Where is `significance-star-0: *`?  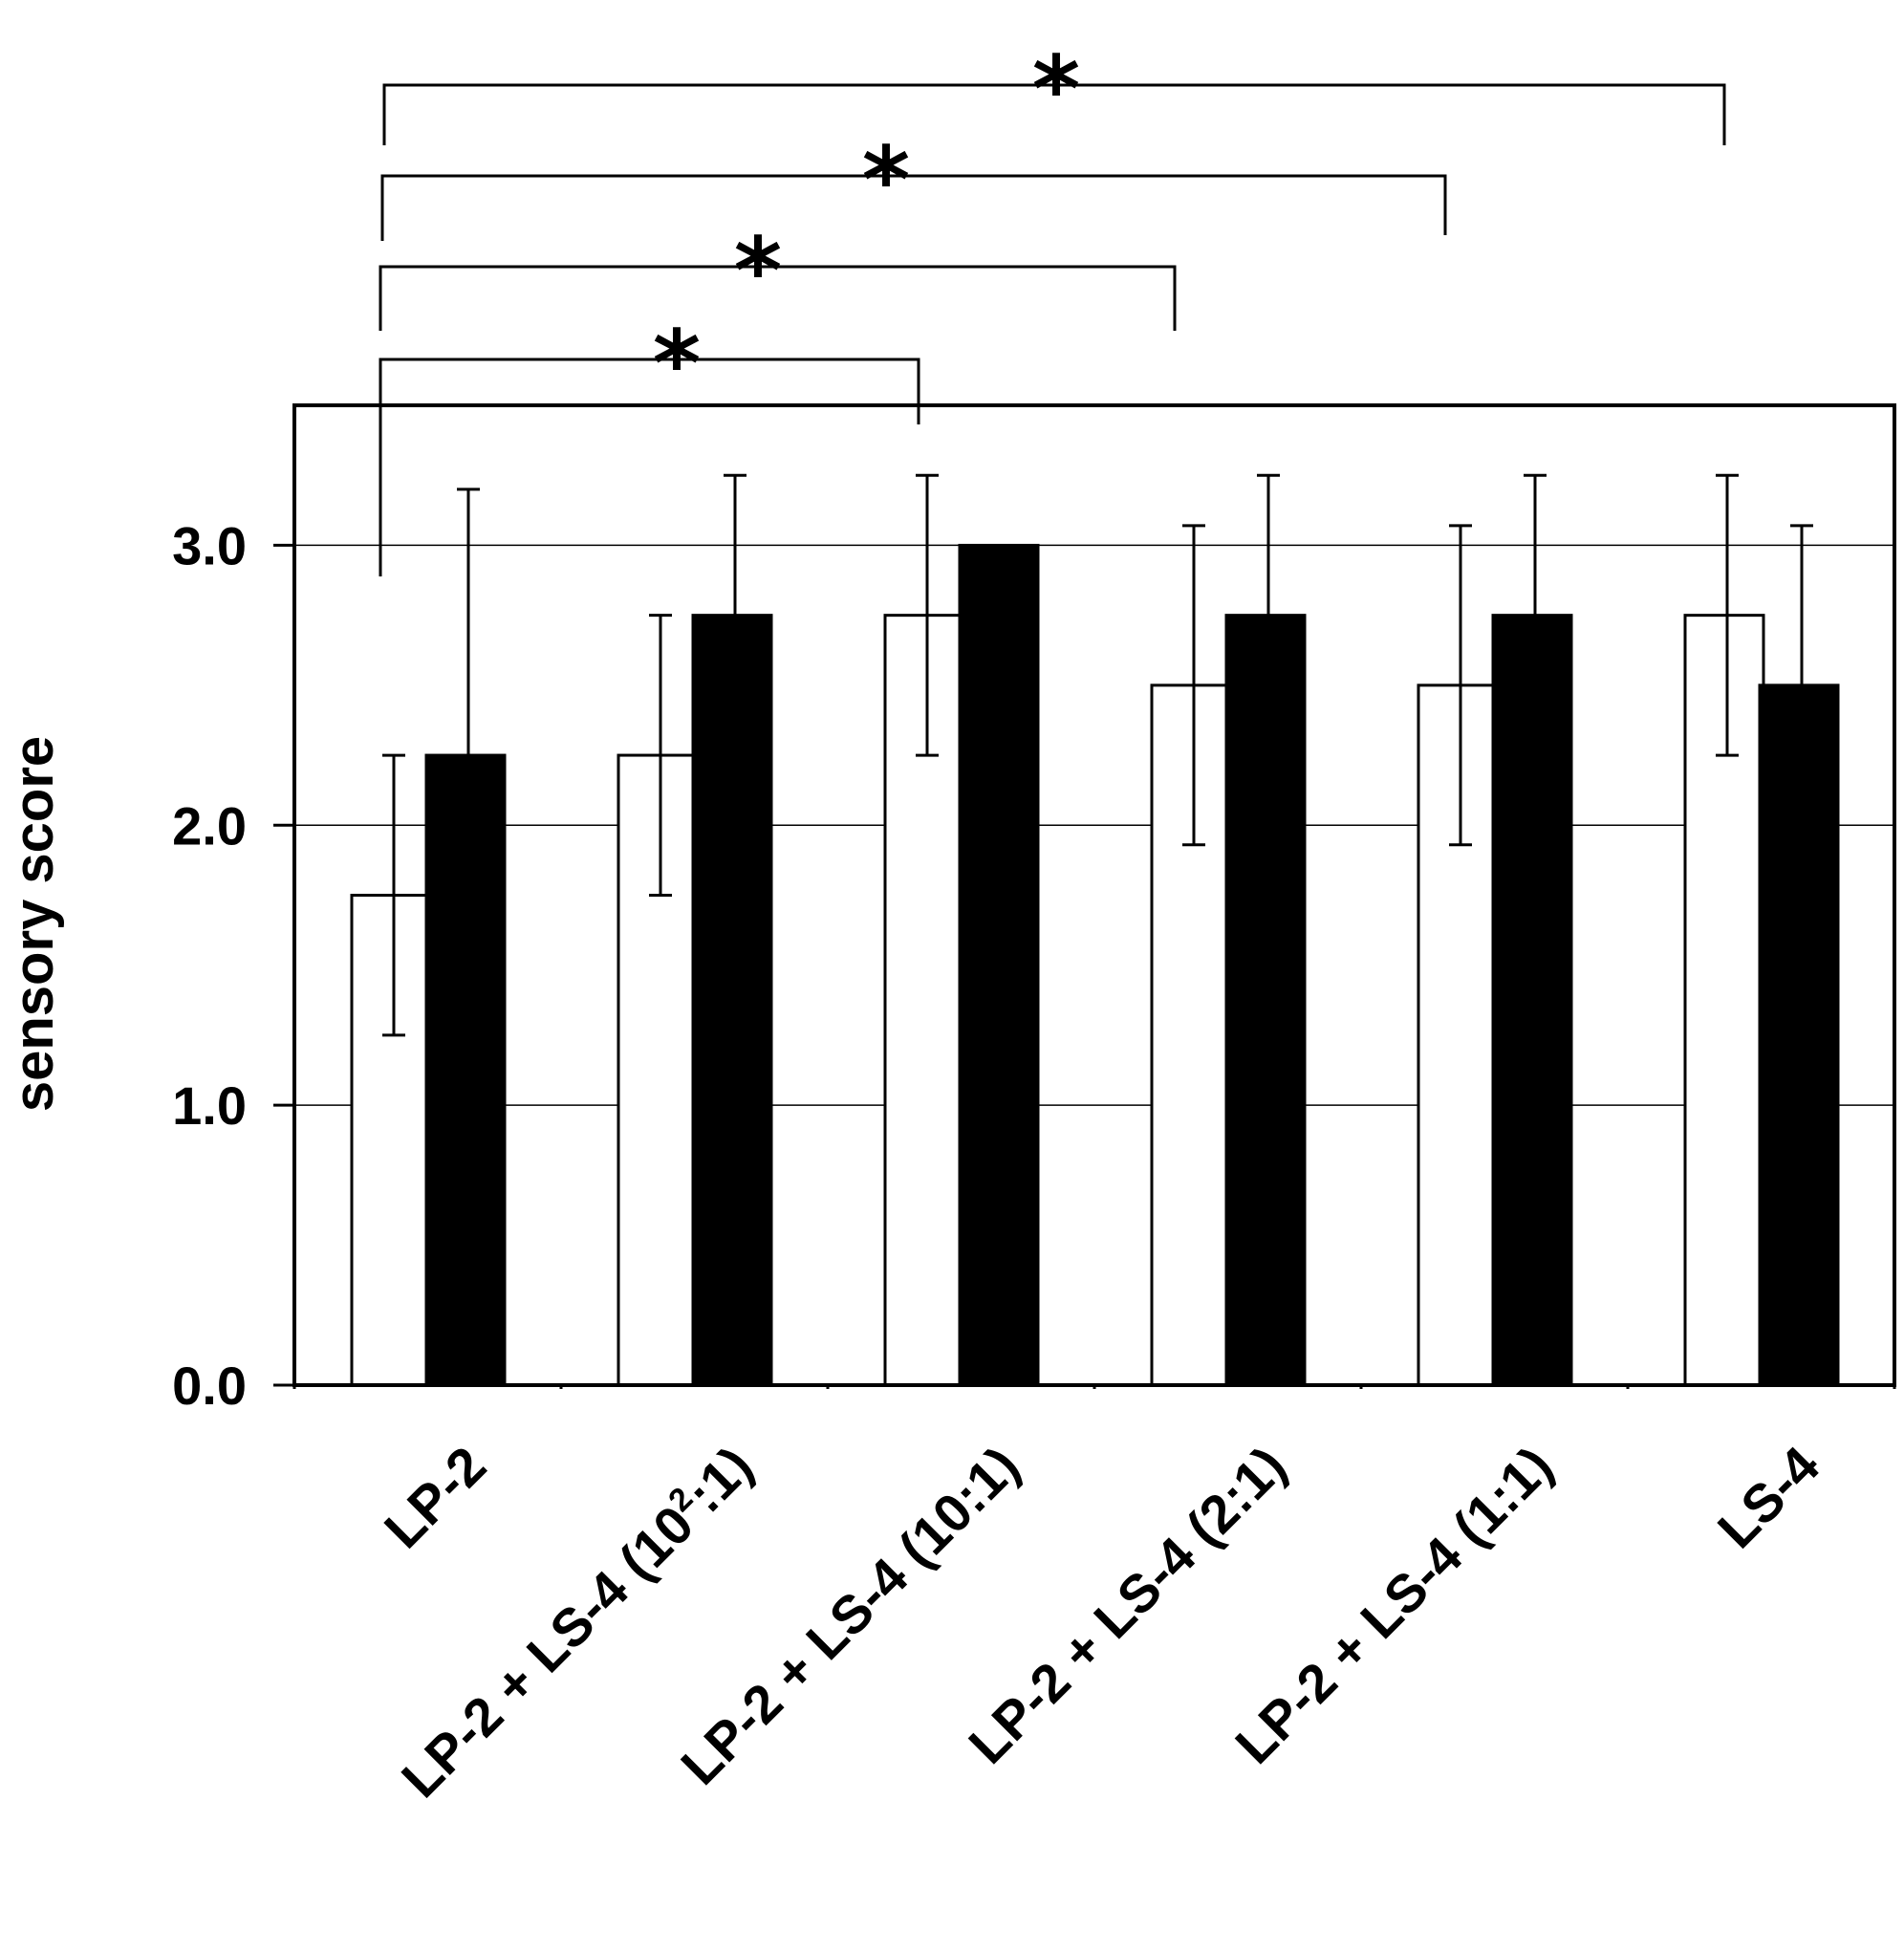
significance-star-0: * is located at coordinates (677, 364).